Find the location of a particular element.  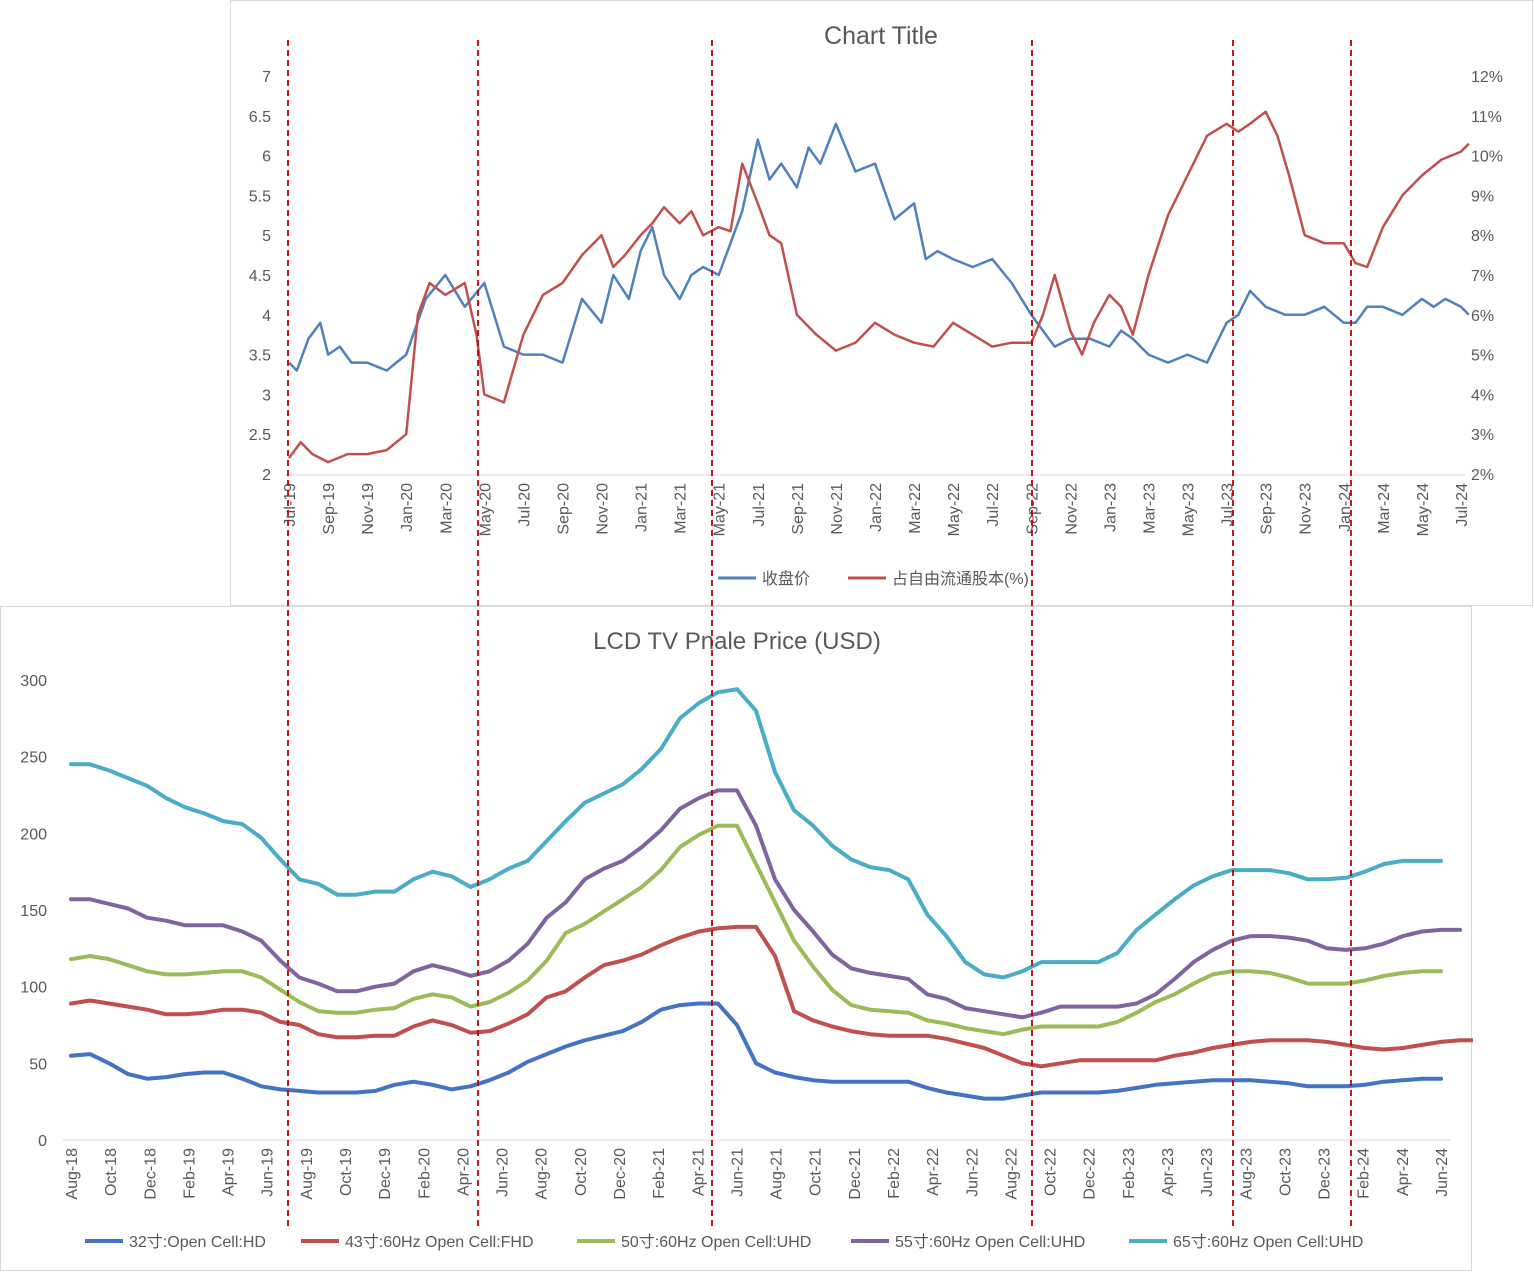

x-tick-label: Jun-21 is located at coordinates (737, 1172).